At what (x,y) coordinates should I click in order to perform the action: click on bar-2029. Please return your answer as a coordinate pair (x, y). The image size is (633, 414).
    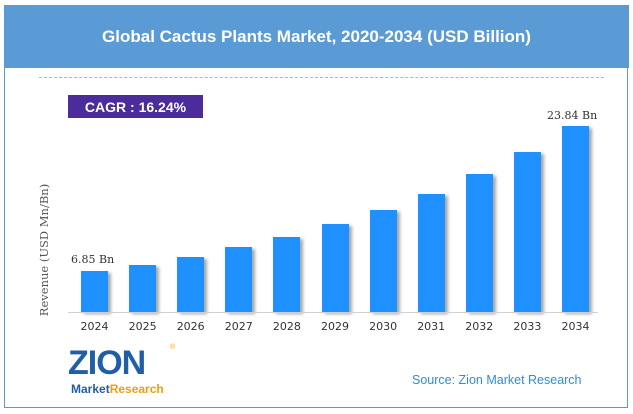
    Looking at the image, I should click on (335, 267).